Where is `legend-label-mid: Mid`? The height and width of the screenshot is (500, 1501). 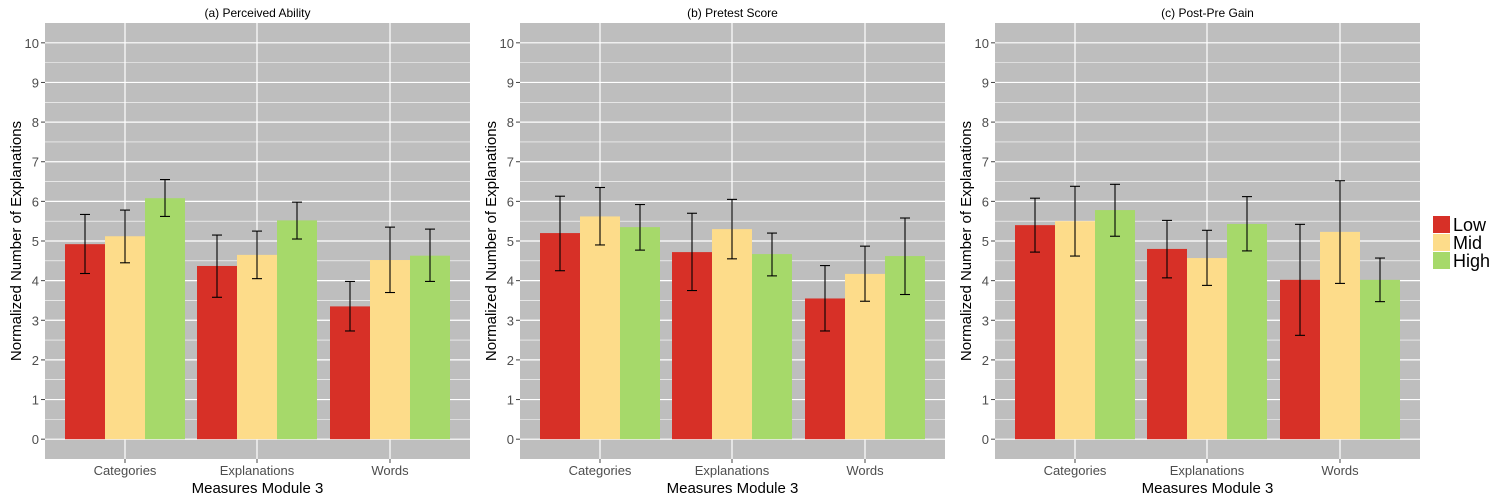
legend-label-mid: Mid is located at coordinates (1467, 243).